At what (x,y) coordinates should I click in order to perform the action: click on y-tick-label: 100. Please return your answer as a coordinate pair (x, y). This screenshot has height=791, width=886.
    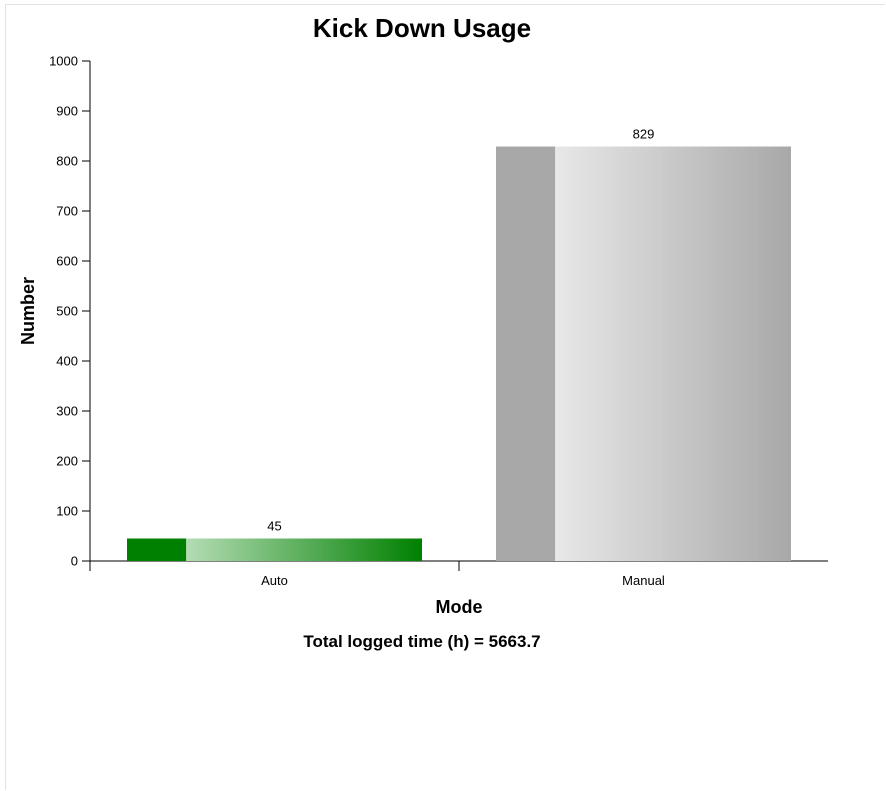
    Looking at the image, I should click on (67, 511).